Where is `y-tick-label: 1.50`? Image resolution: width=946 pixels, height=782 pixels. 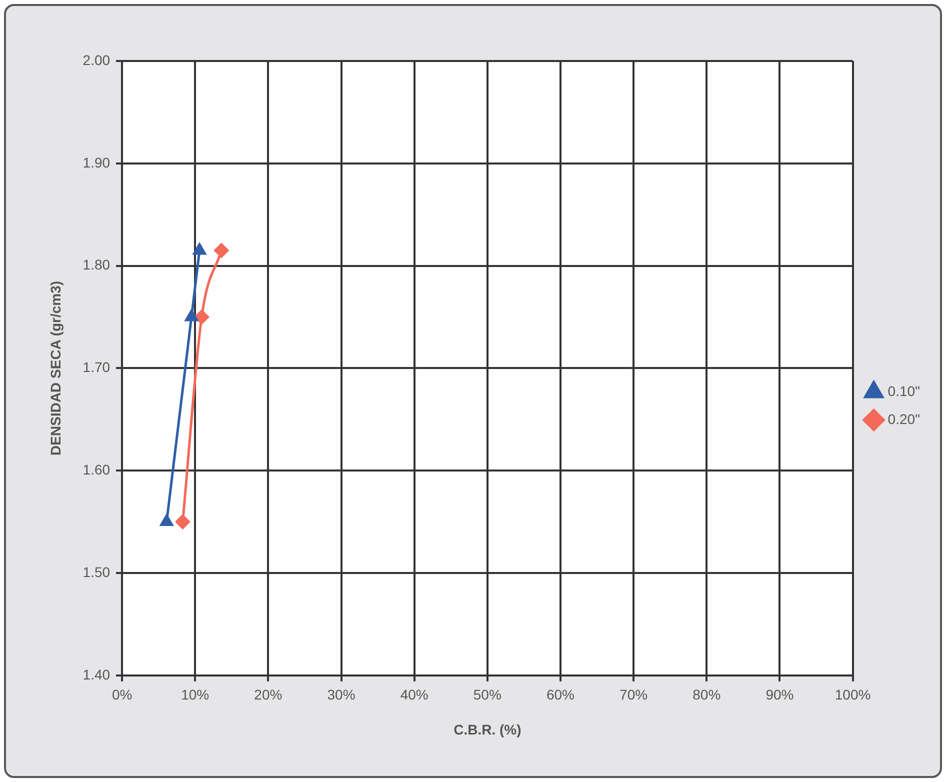
y-tick-label: 1.50 is located at coordinates (96, 572).